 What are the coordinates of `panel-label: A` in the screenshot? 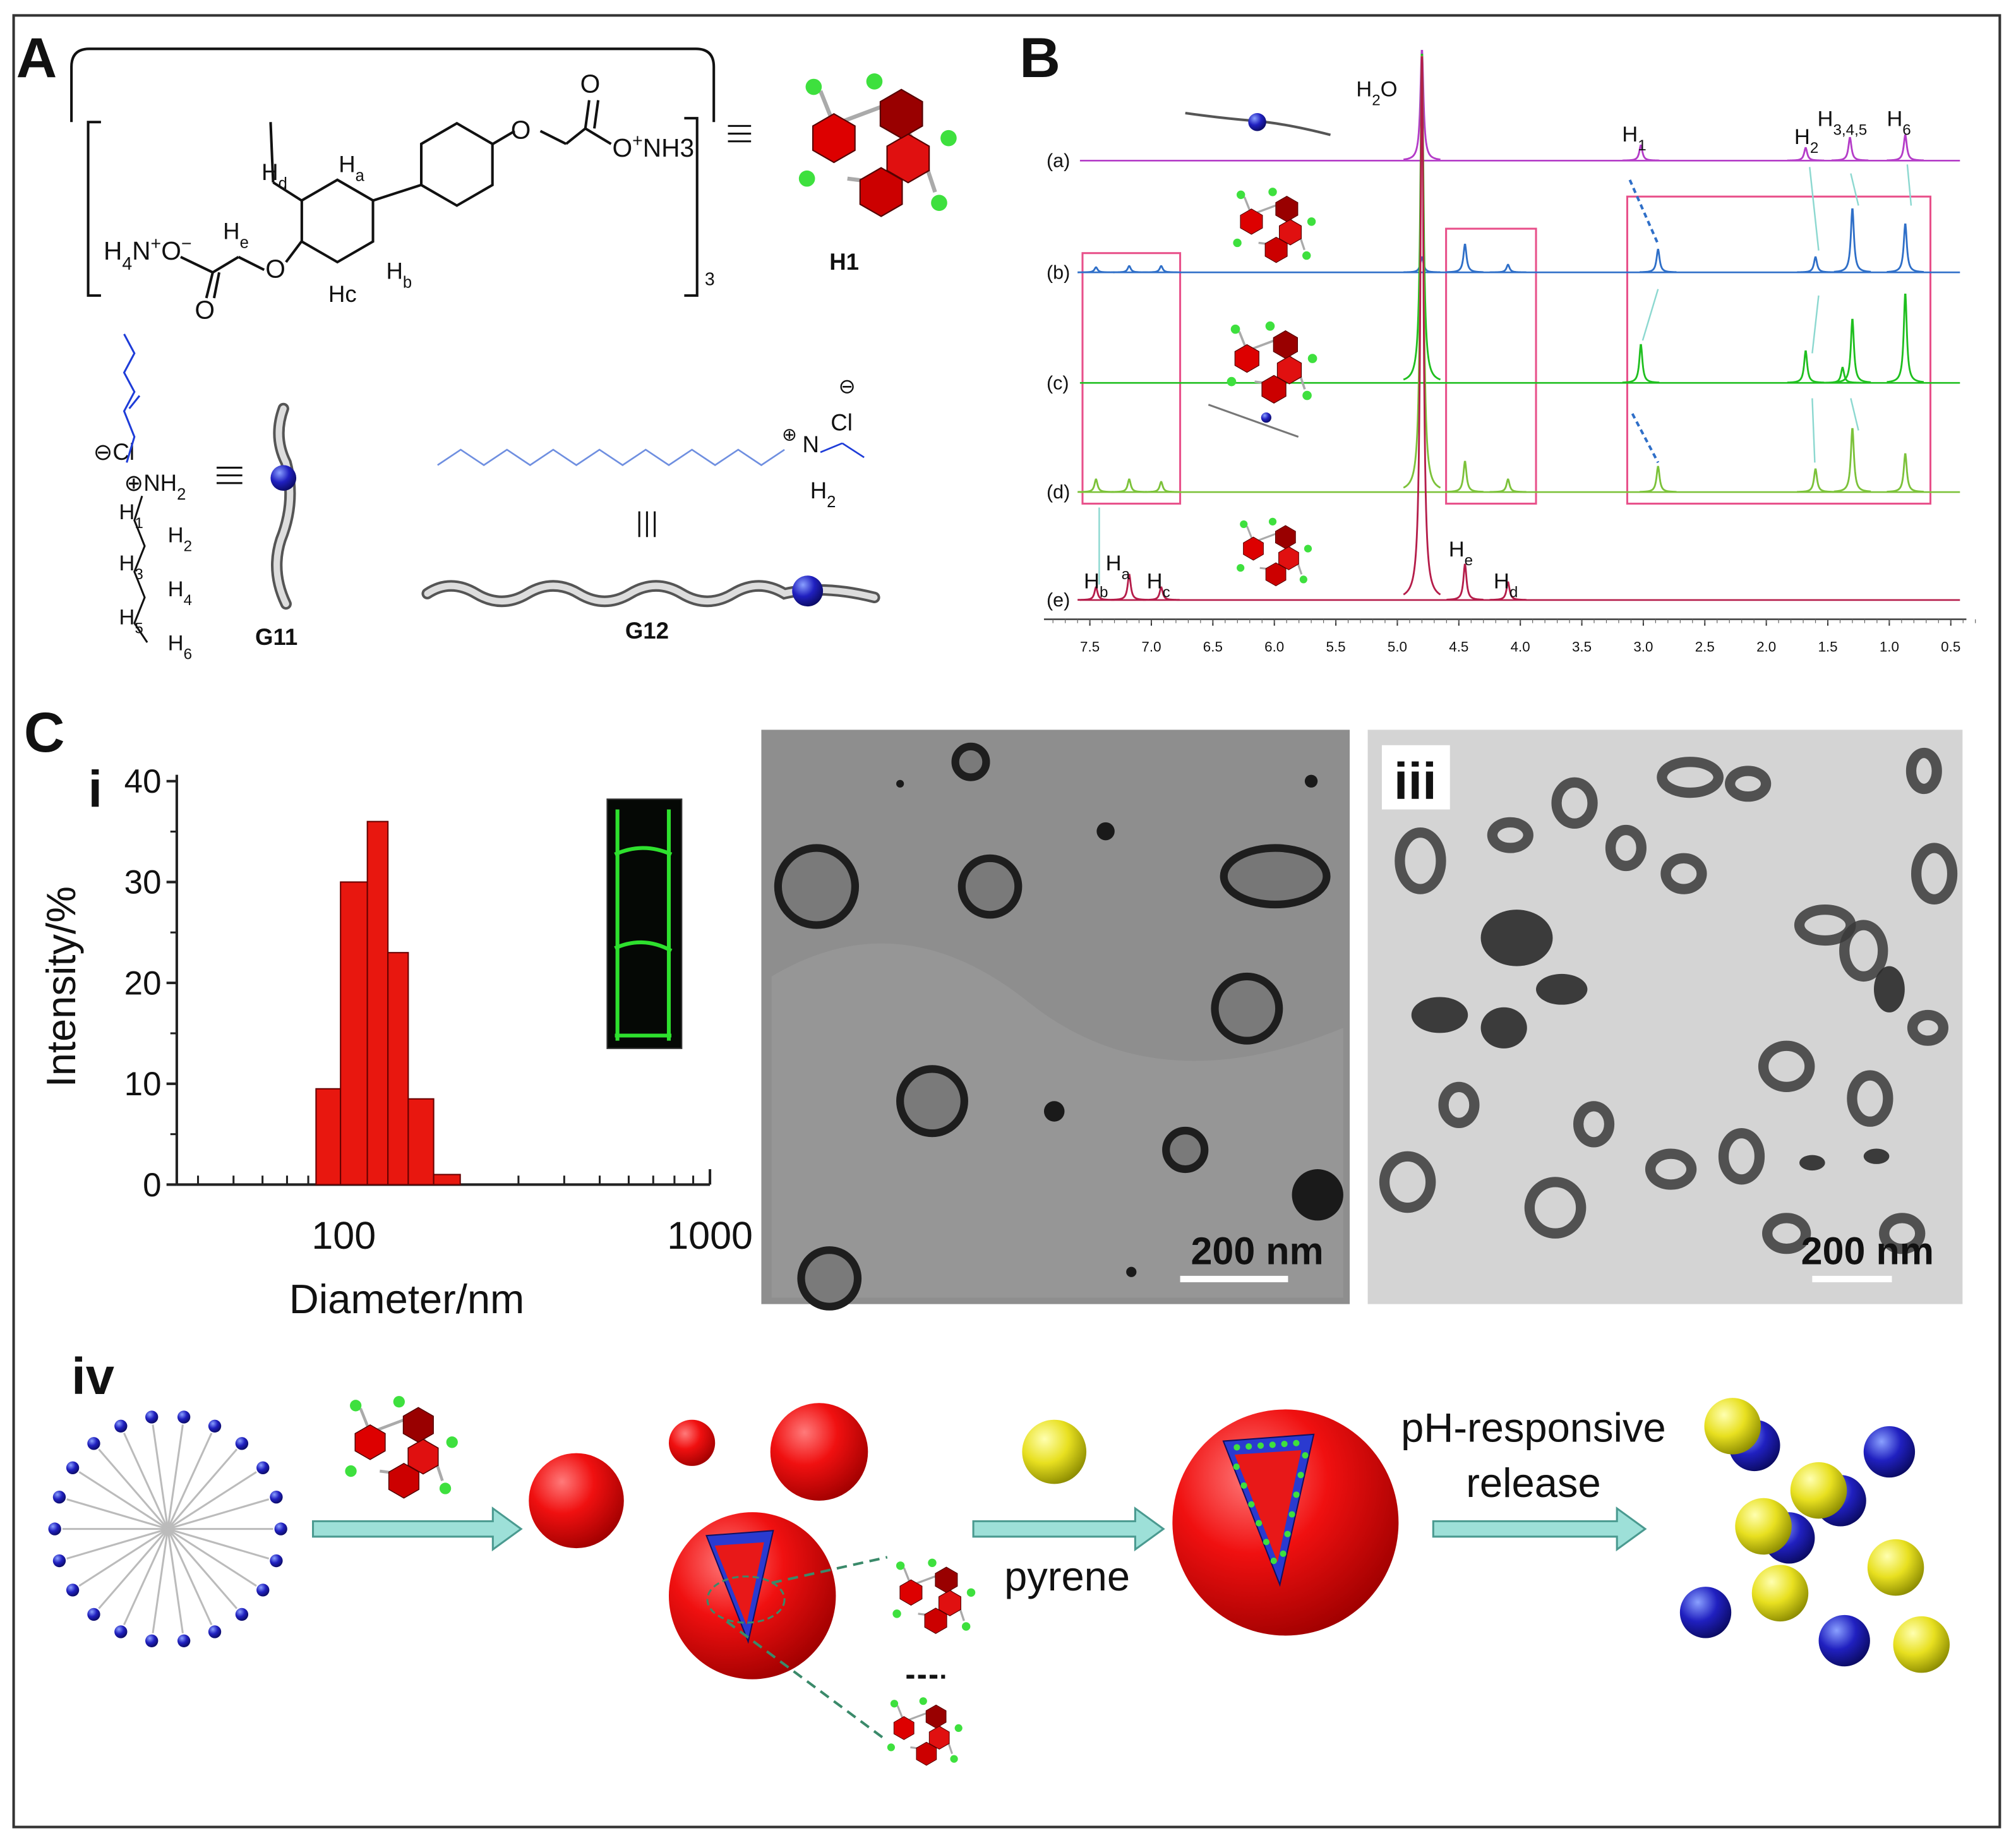 It's located at (36, 58).